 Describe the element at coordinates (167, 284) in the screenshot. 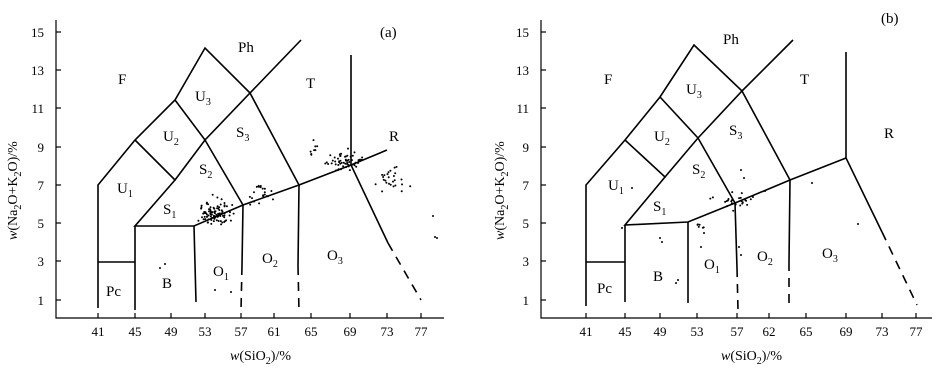

I see `field-B: B` at that location.